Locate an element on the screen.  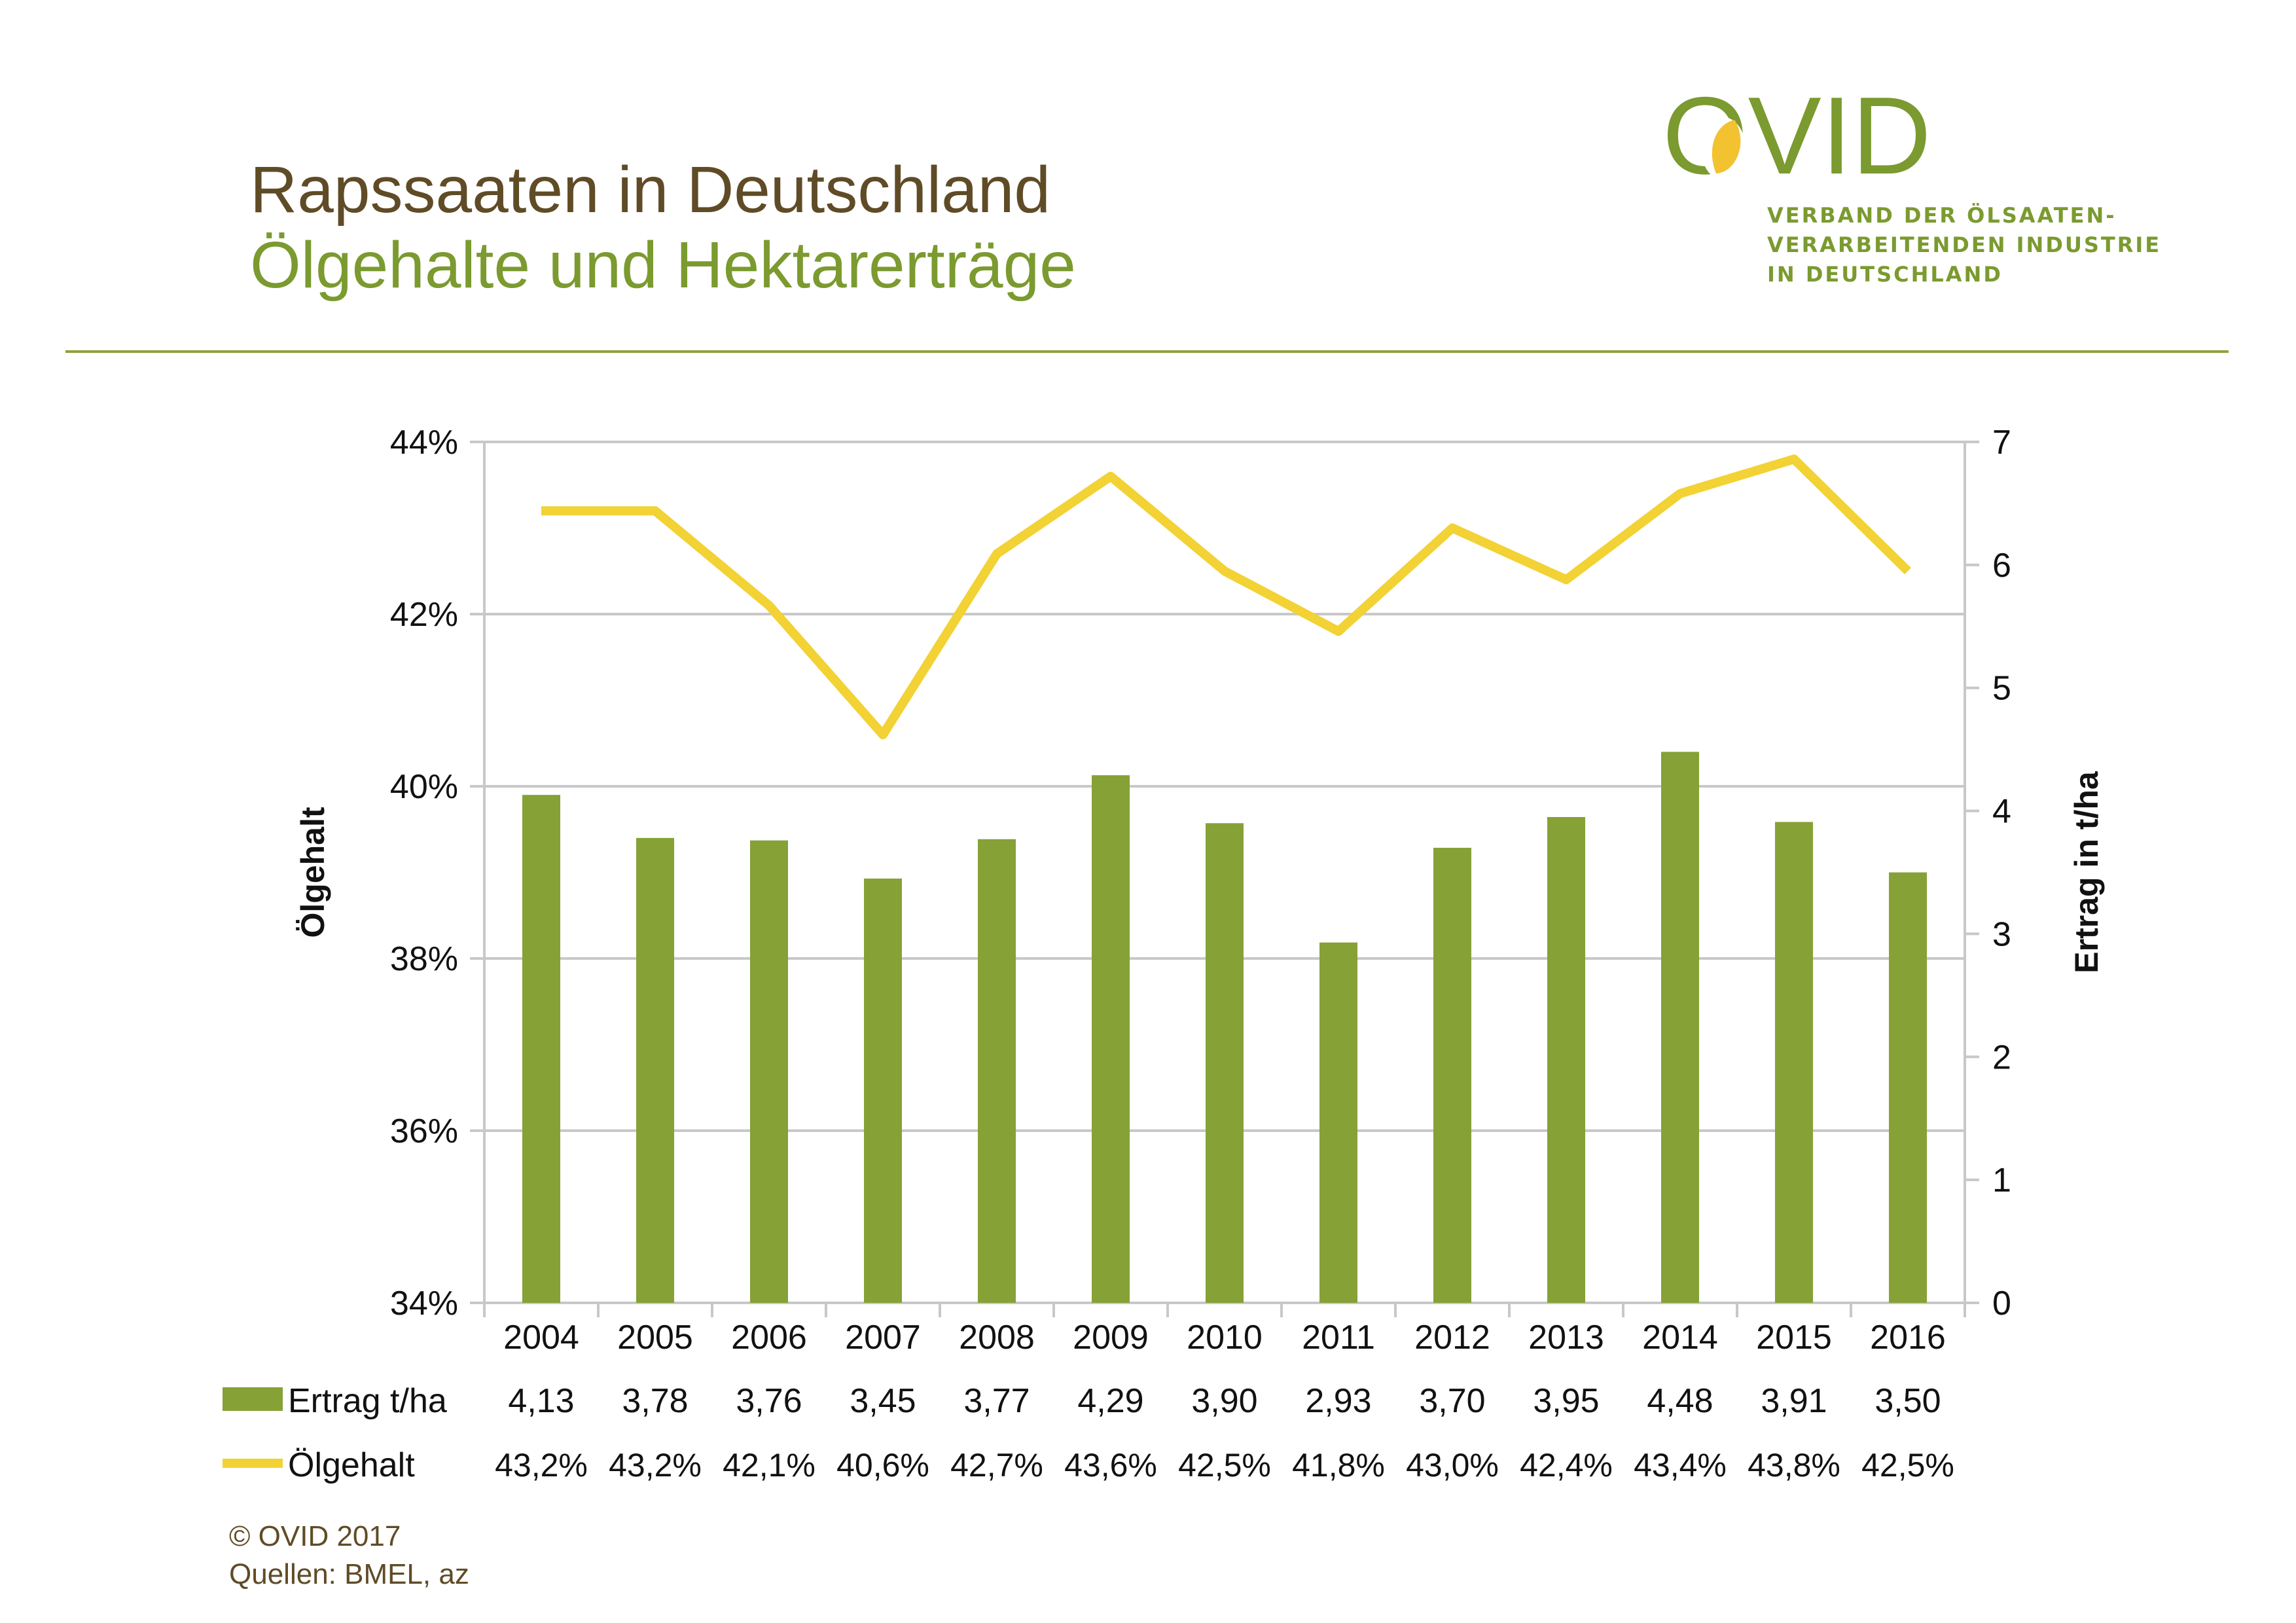
bar-data-label: 4,48 is located at coordinates (1680, 1401).